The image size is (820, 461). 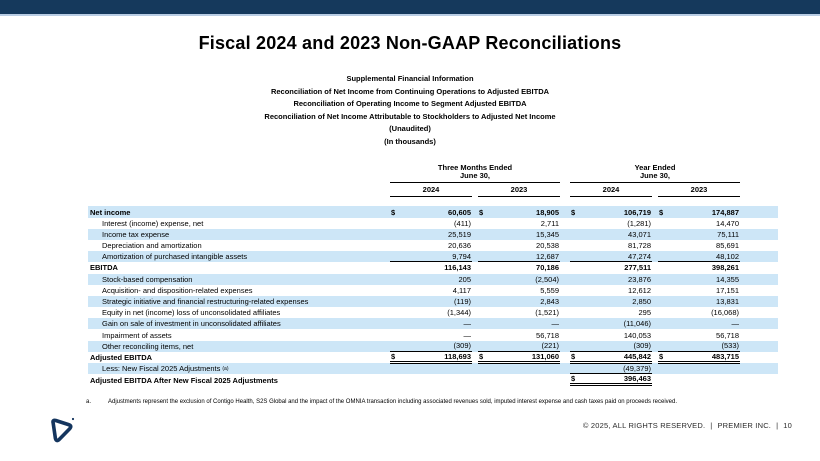 I want to click on subtitle-line: (In thousands), so click(x=410, y=141).